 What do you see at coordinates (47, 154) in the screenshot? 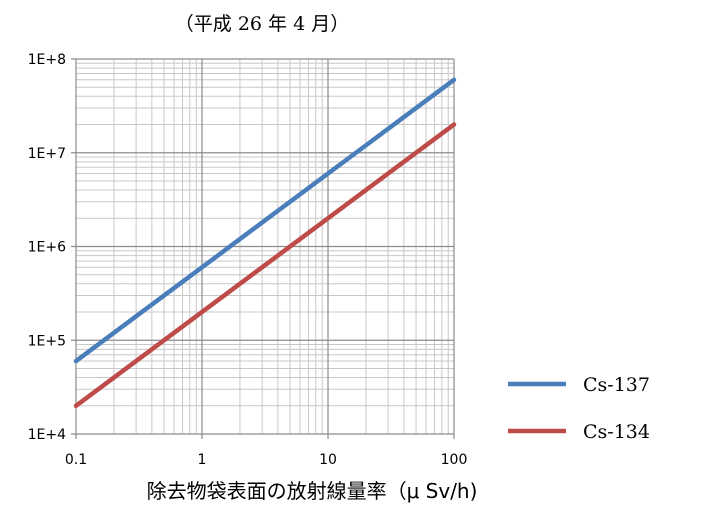
I see `y-tick-label: 1E+7` at bounding box center [47, 154].